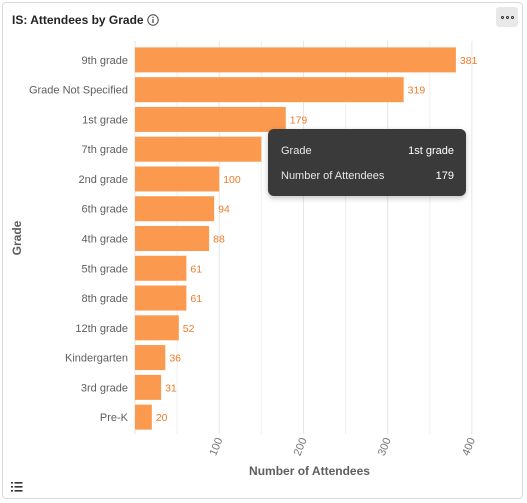 This screenshot has width=527, height=503. I want to click on data-label: 20, so click(162, 418).